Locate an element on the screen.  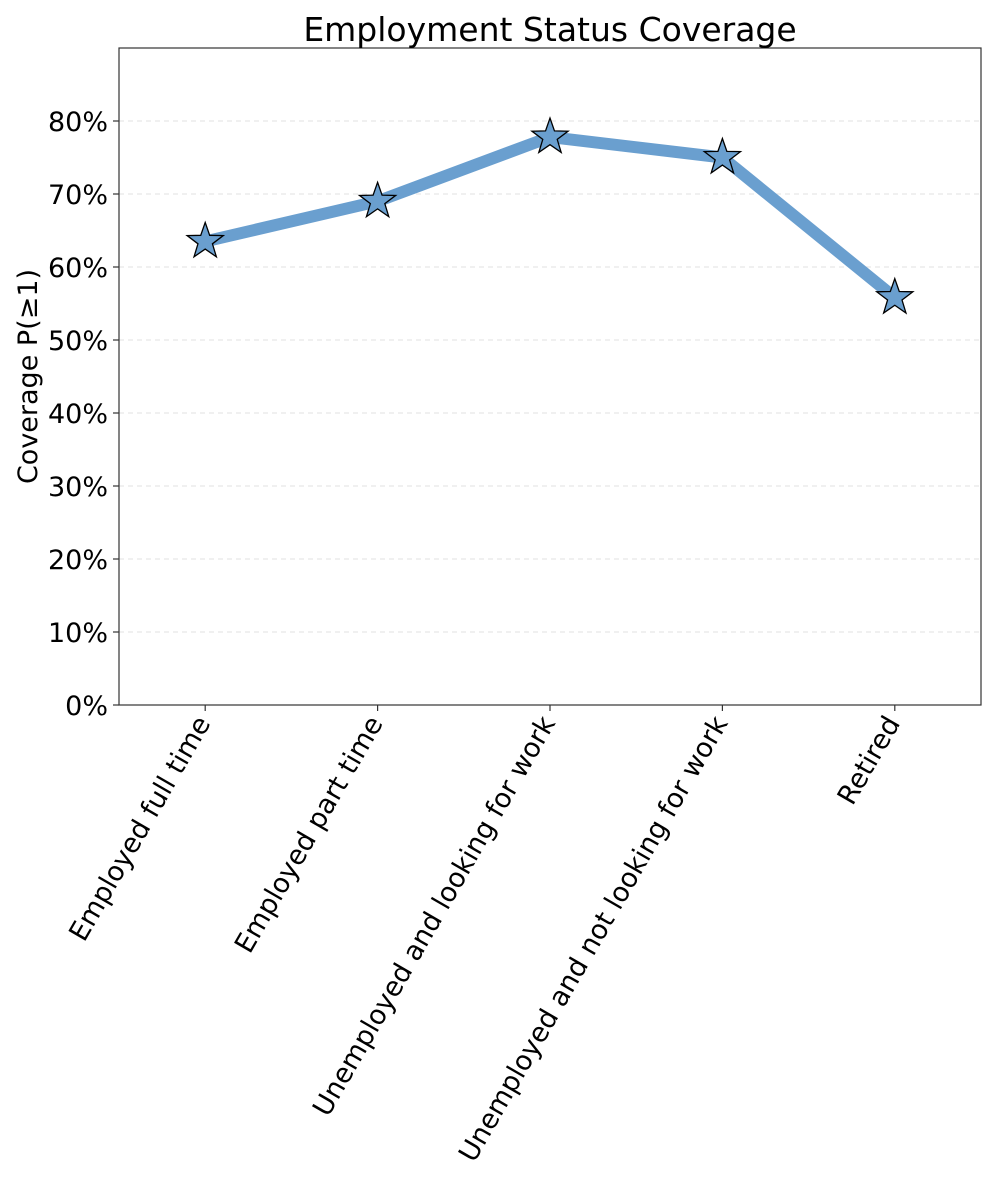
y-tick-label: 10% is located at coordinates (78, 633).